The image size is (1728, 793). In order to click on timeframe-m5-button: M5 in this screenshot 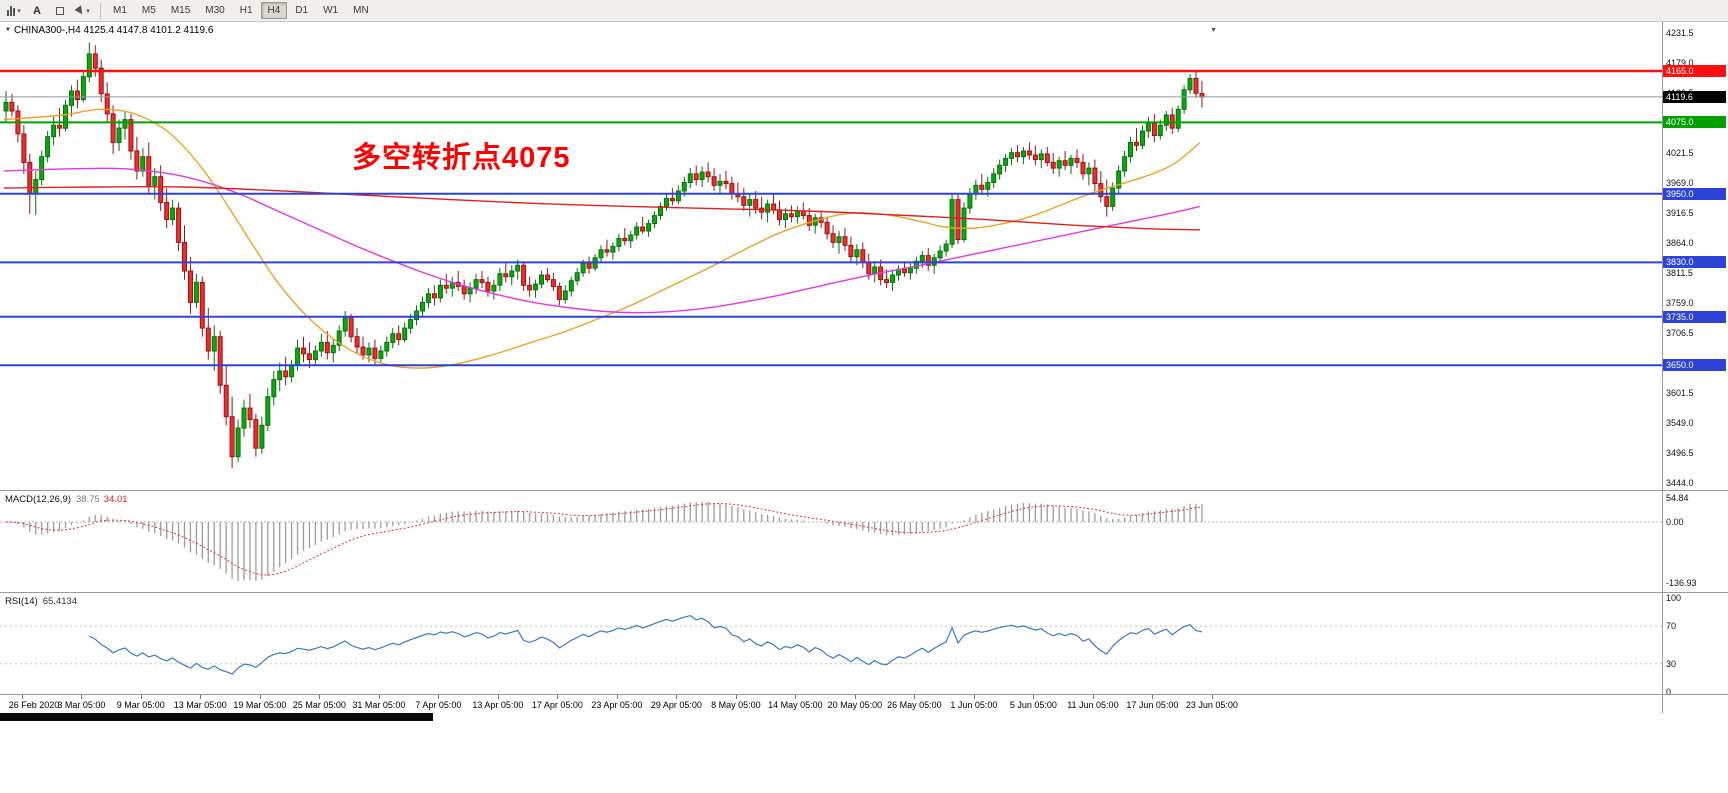, I will do `click(148, 10)`.